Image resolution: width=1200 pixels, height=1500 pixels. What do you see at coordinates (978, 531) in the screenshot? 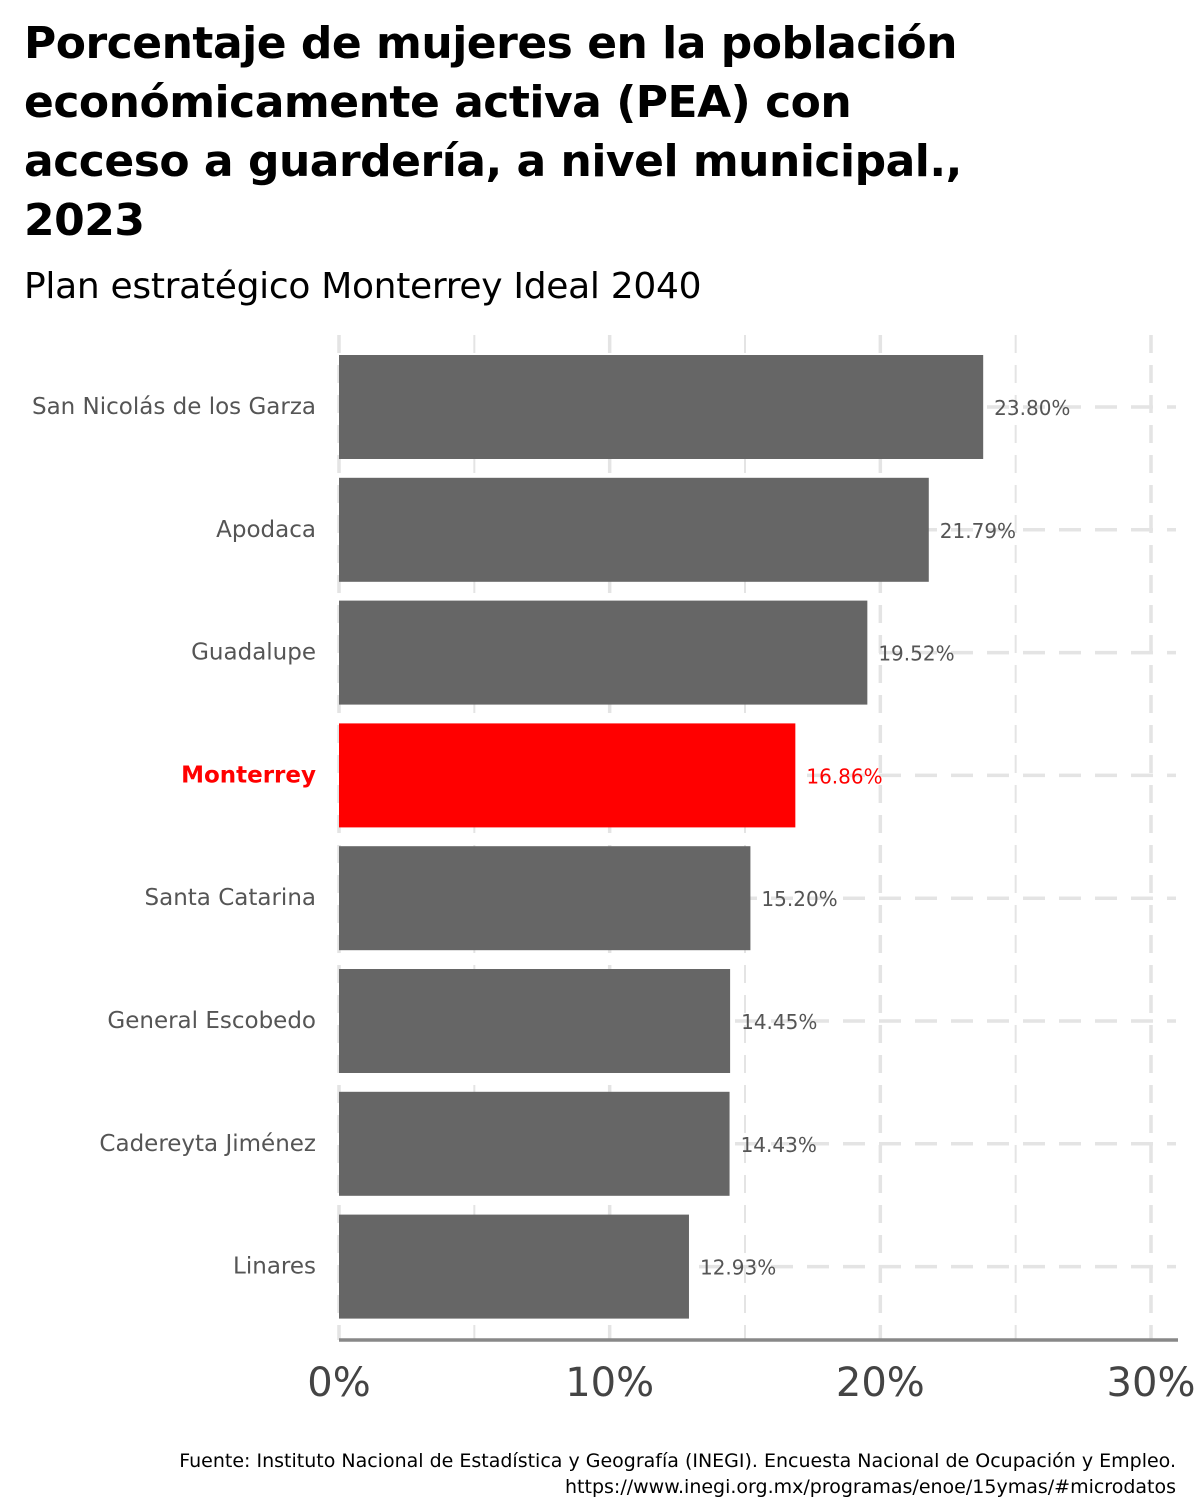
I see `data-label: 21.79%` at bounding box center [978, 531].